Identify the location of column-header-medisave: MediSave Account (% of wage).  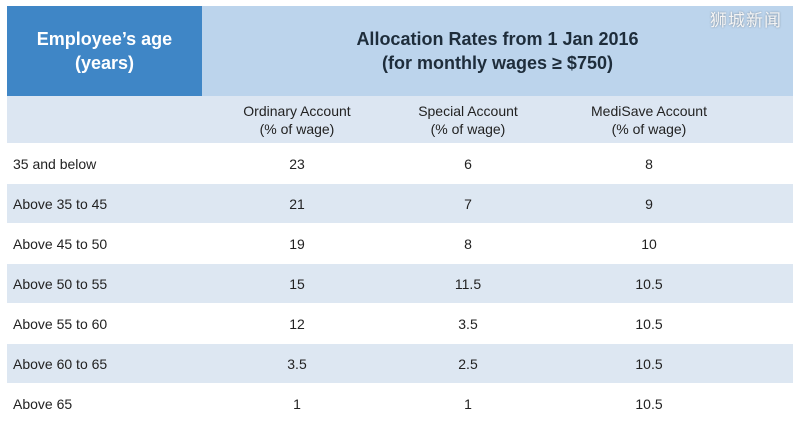
(649, 119).